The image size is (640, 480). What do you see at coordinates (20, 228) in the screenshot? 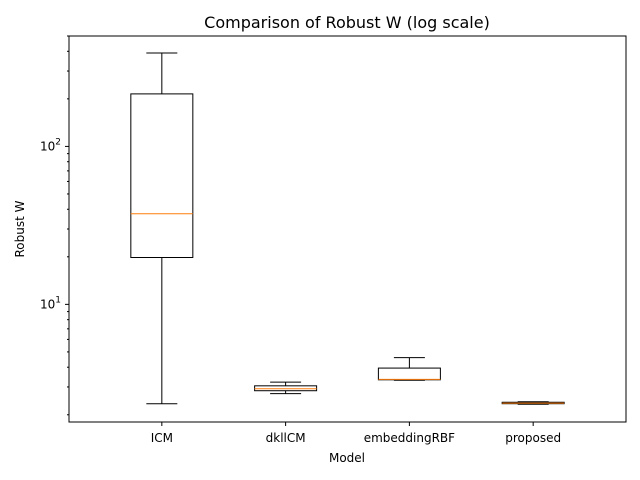
I see `y-axis-label: Robust W` at bounding box center [20, 228].